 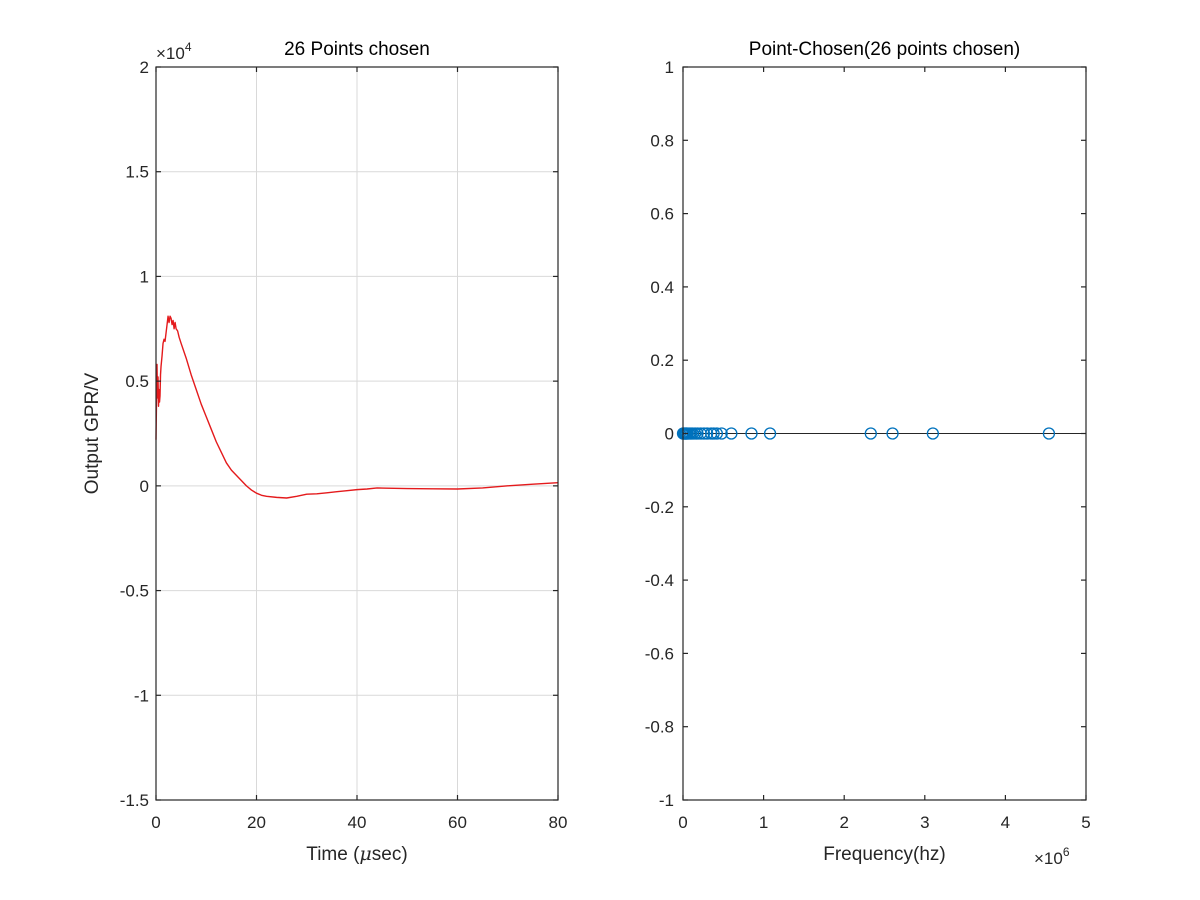 I want to click on right-ytick-label-9: 0.8, so click(x=662, y=140).